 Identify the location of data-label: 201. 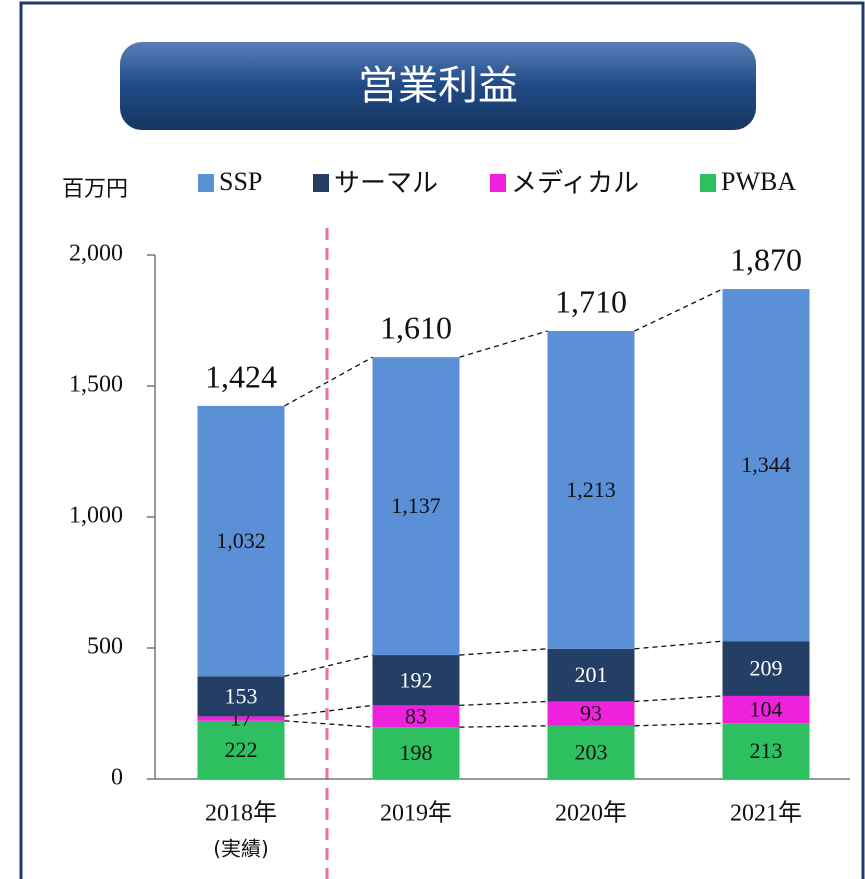
(591, 674).